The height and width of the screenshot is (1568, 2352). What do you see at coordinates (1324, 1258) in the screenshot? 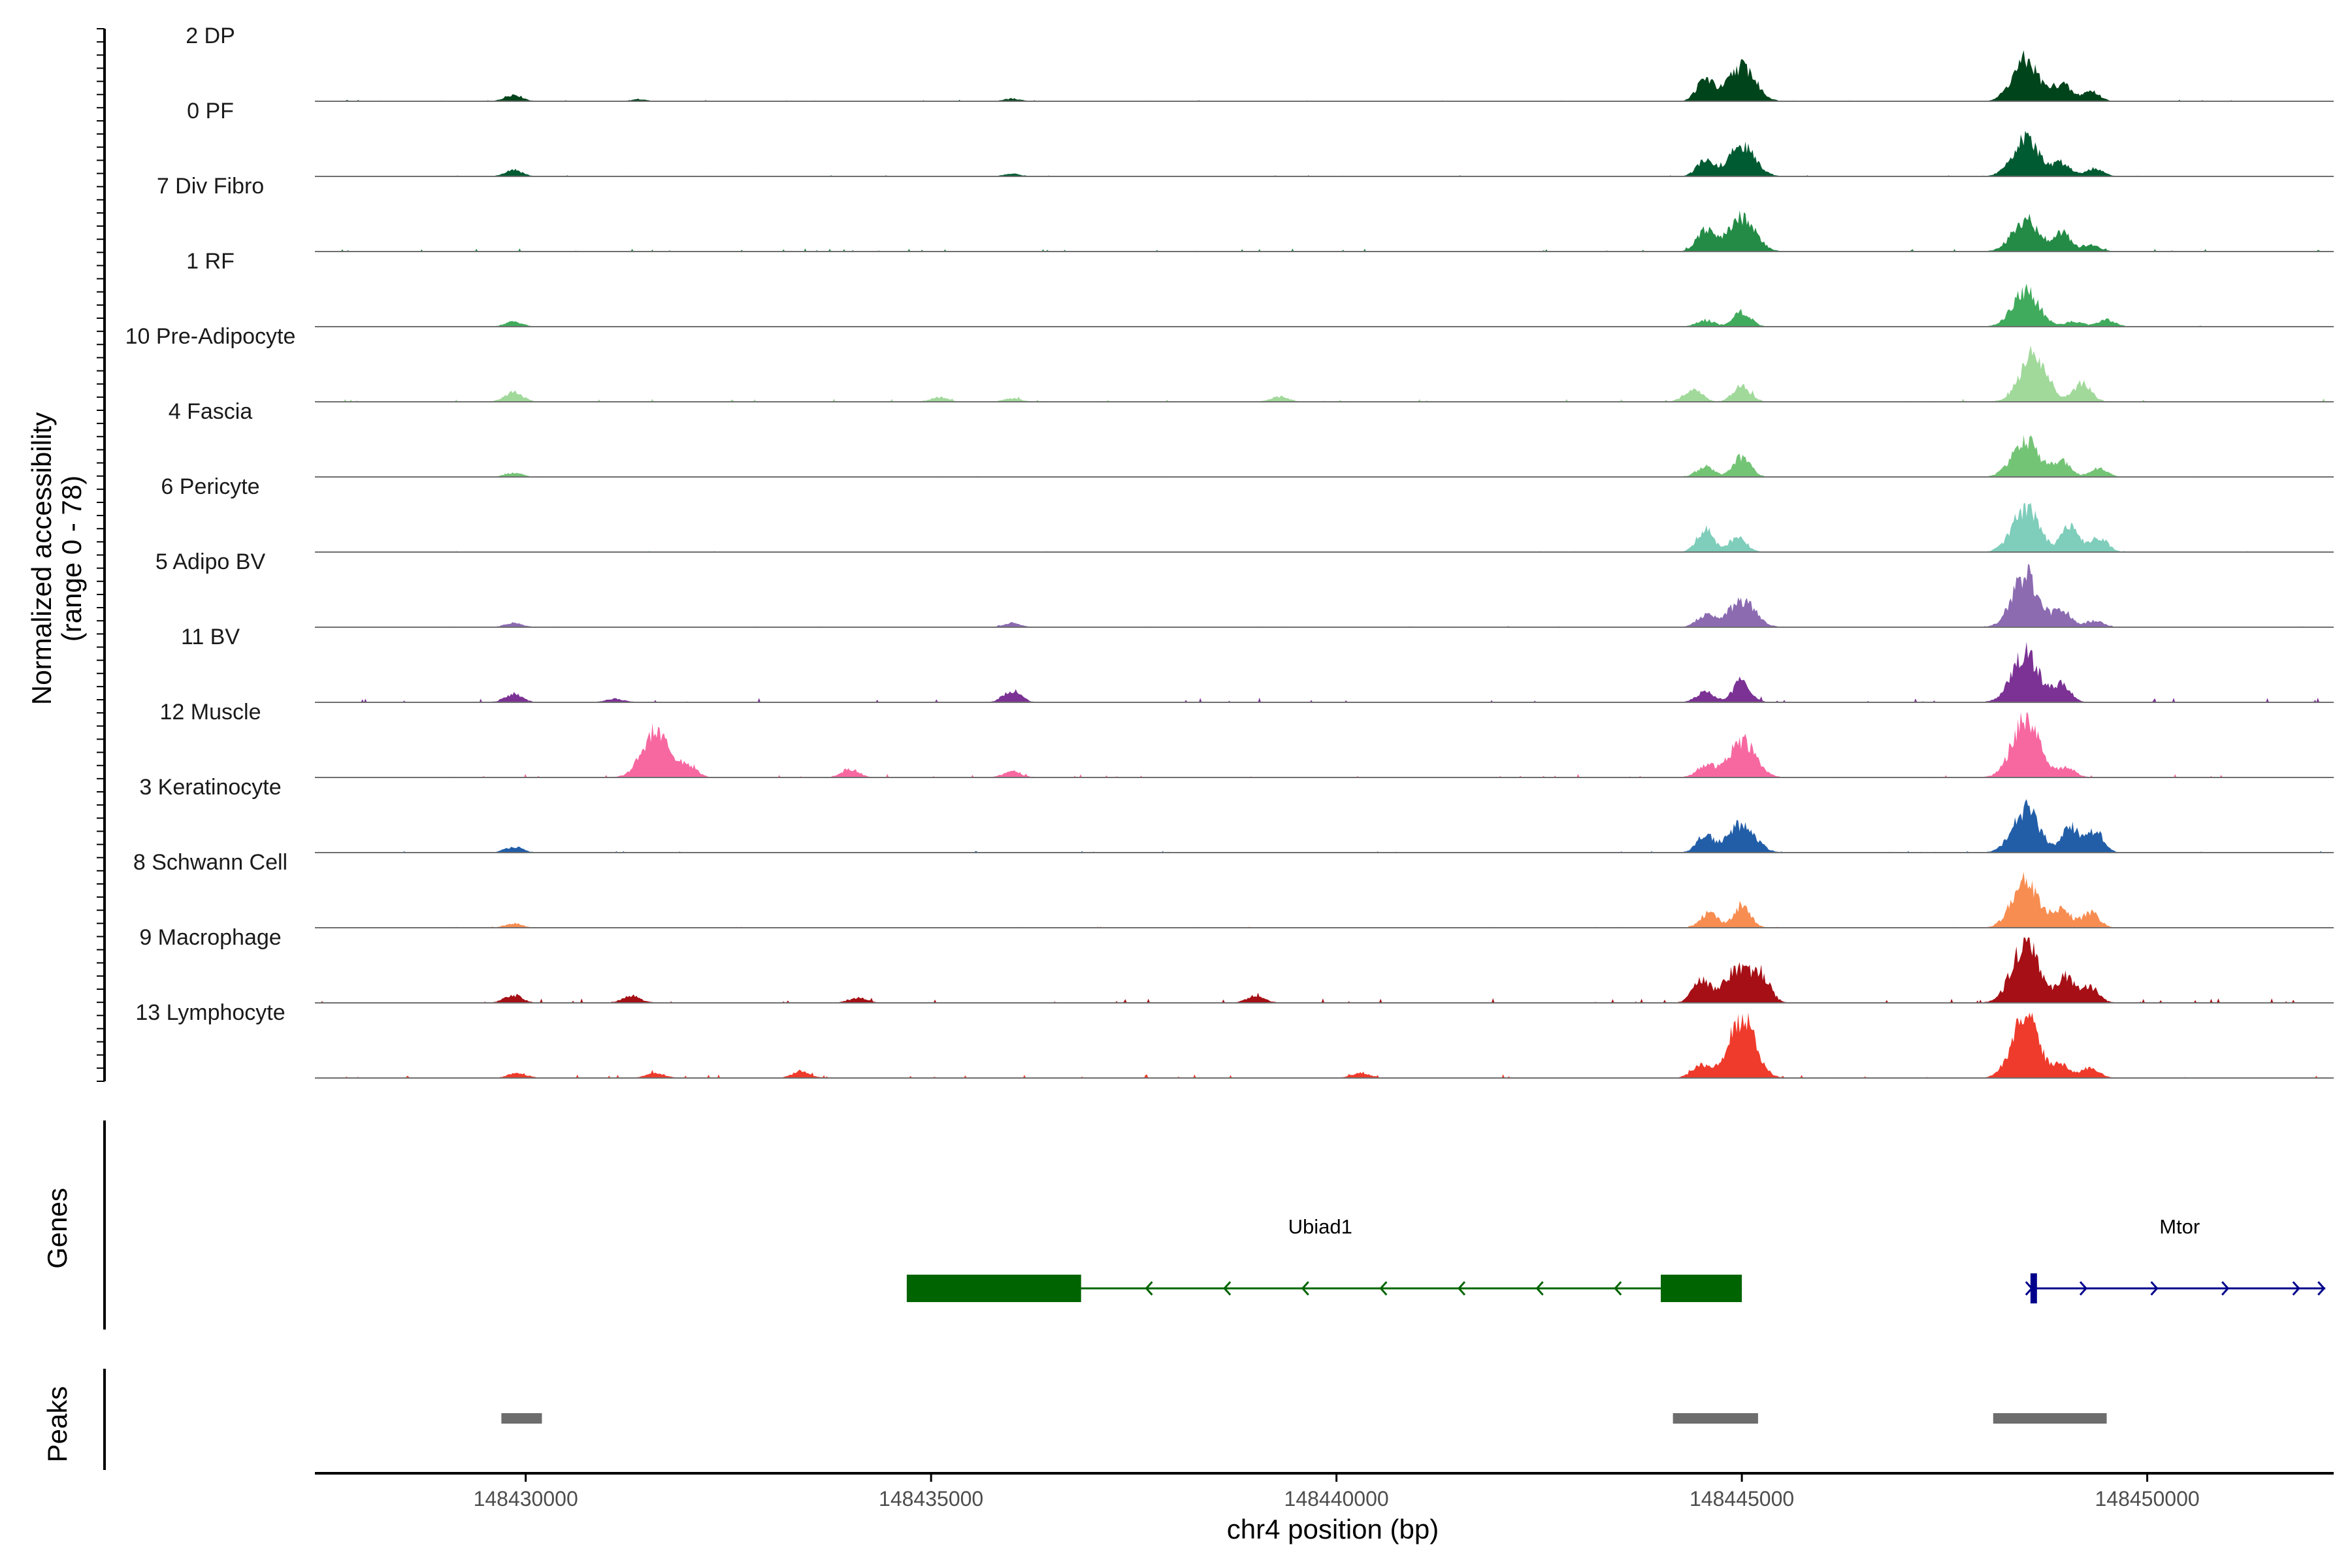
I see `gene-model: Ubiad1` at bounding box center [1324, 1258].